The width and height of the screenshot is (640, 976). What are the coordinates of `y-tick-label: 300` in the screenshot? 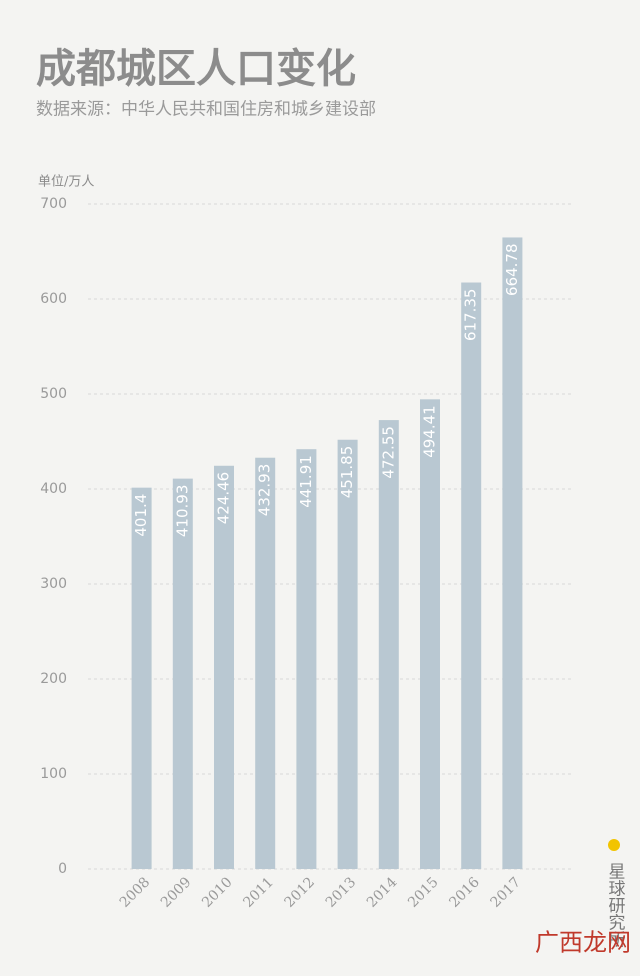 It's located at (53, 584).